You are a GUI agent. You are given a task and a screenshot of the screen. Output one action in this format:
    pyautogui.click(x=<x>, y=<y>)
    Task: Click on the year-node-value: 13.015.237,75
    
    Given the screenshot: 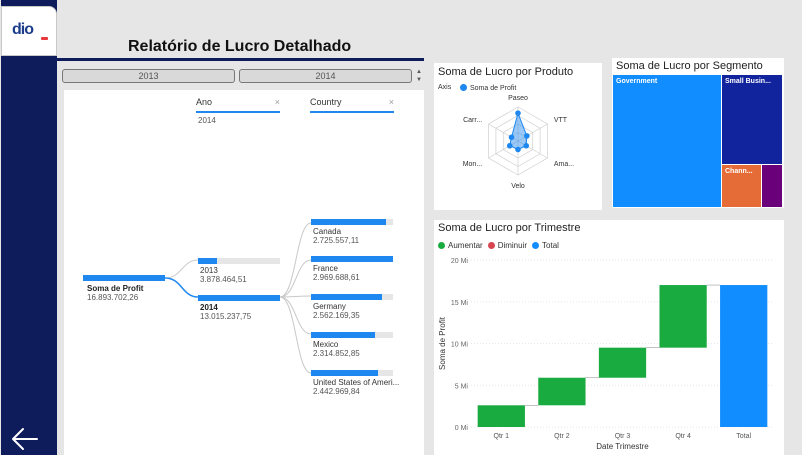 What is the action you would take?
    pyautogui.click(x=226, y=316)
    